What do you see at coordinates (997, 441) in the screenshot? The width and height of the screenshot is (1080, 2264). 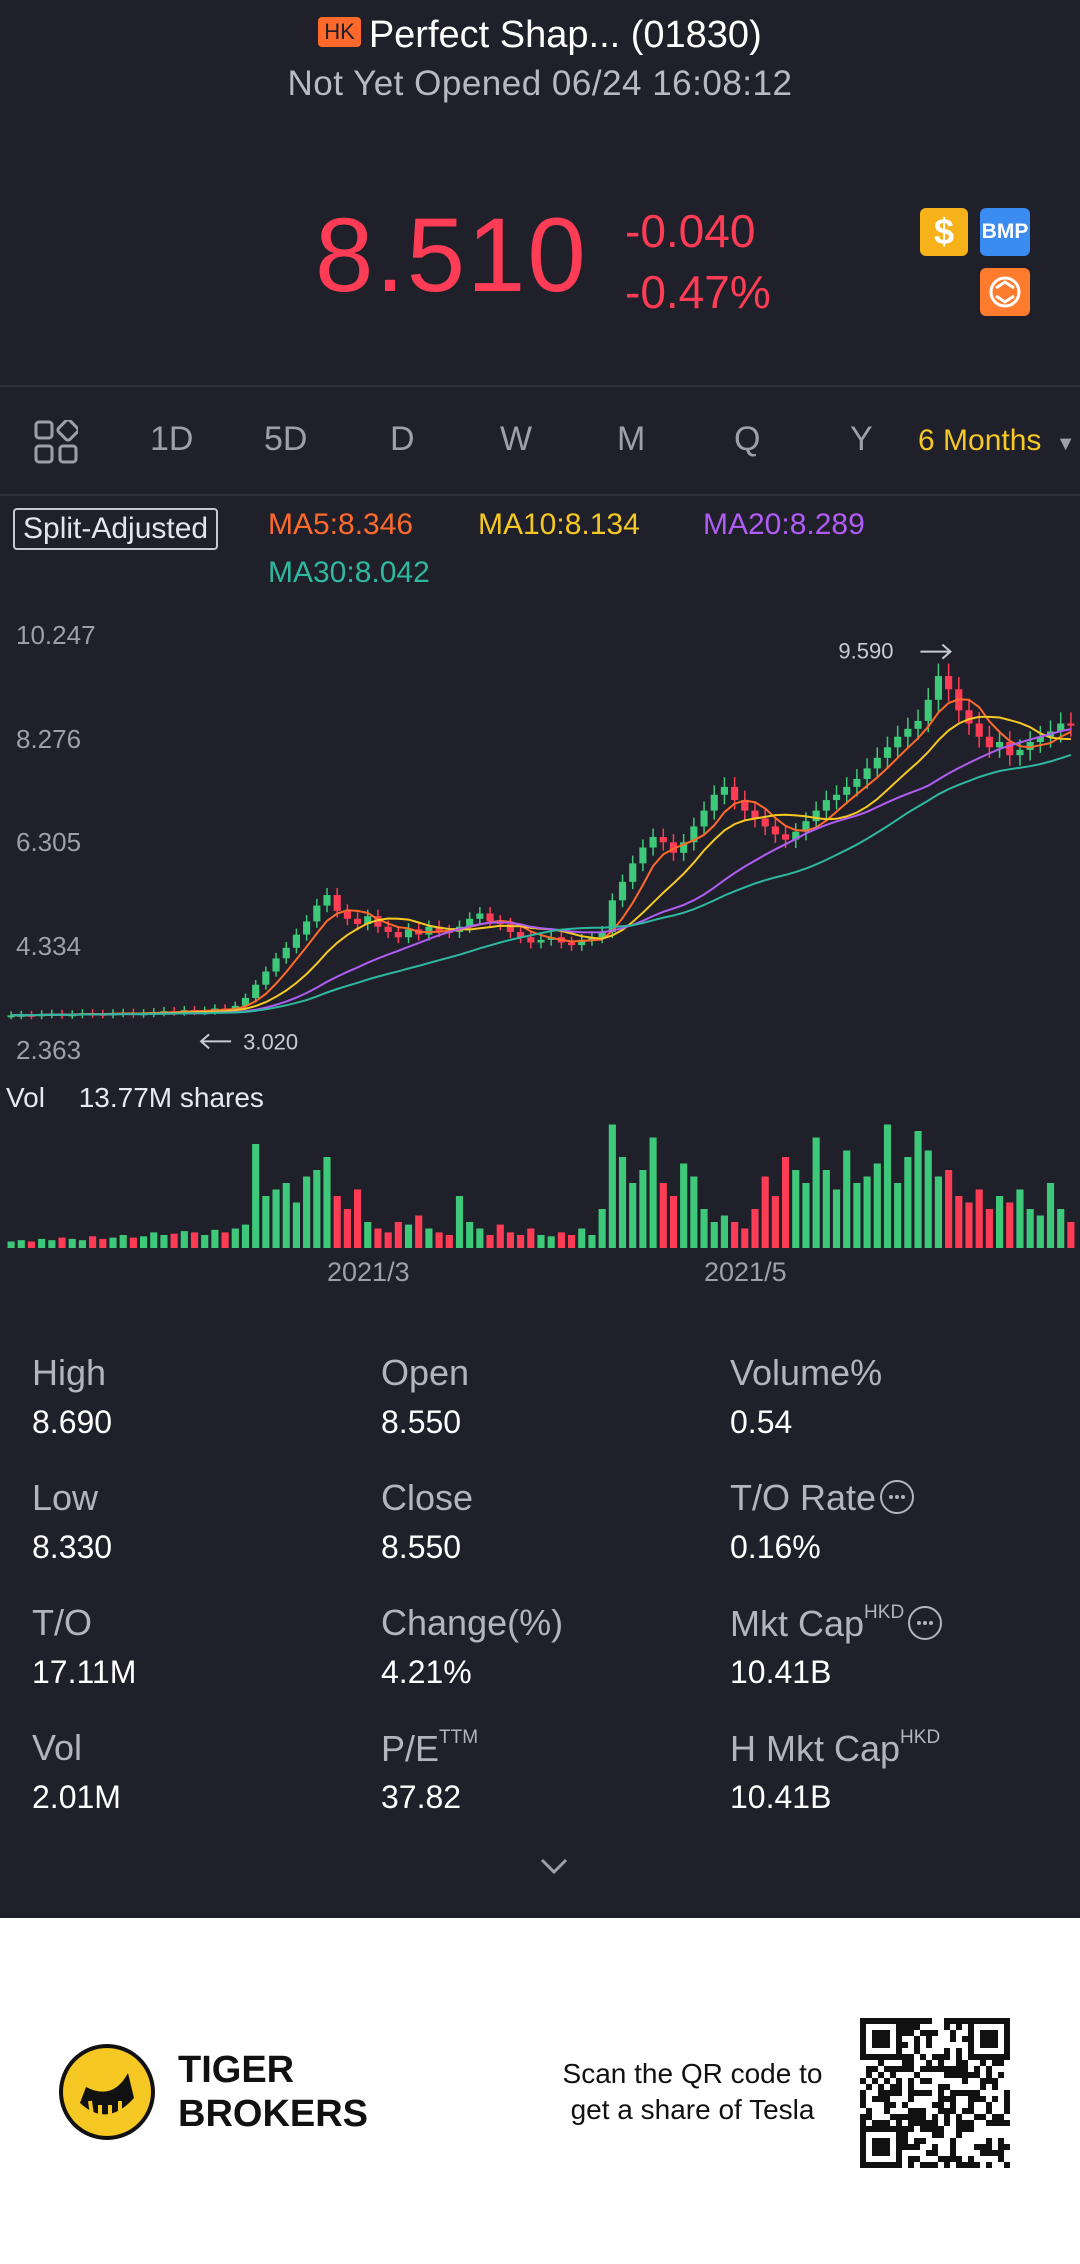 I see `tab-6-months: 6 Months ▼` at bounding box center [997, 441].